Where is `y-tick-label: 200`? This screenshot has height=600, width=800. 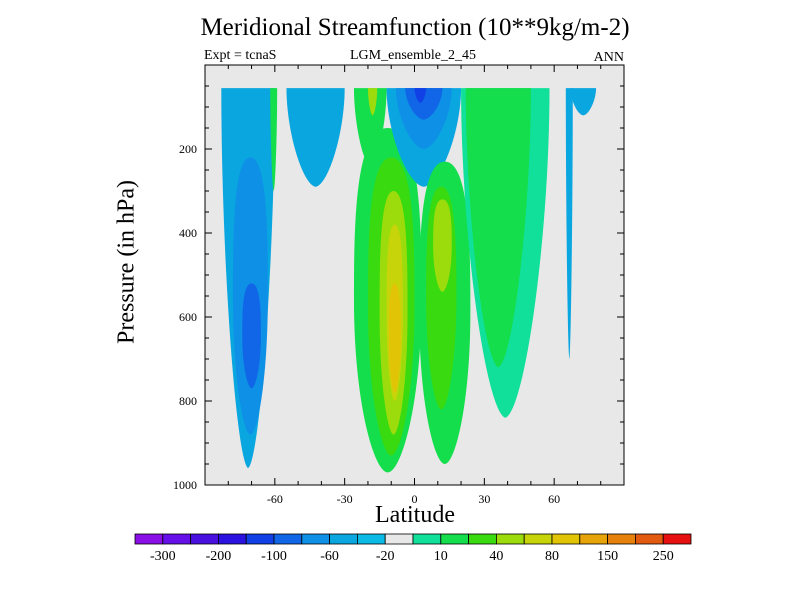
y-tick-label: 200 is located at coordinates (188, 149).